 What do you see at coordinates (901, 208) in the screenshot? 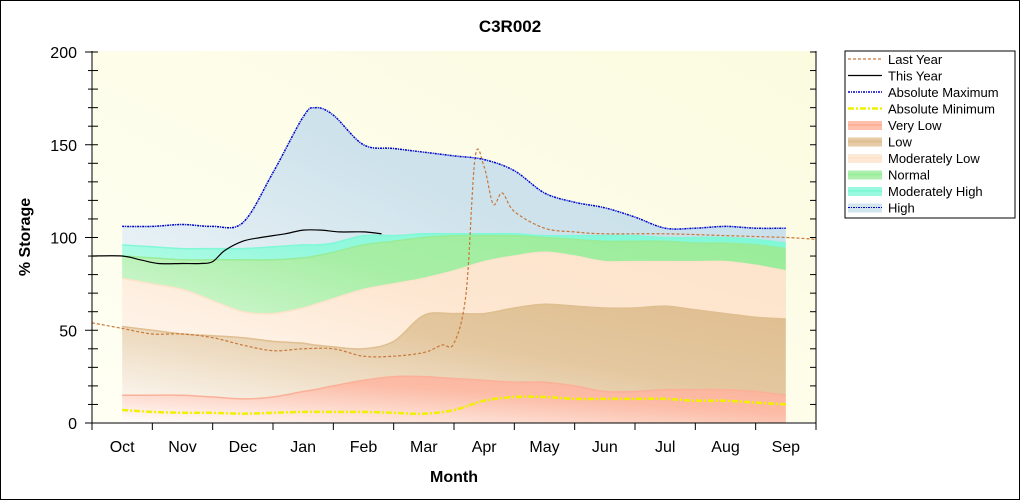
I see `legend-label: High` at bounding box center [901, 208].